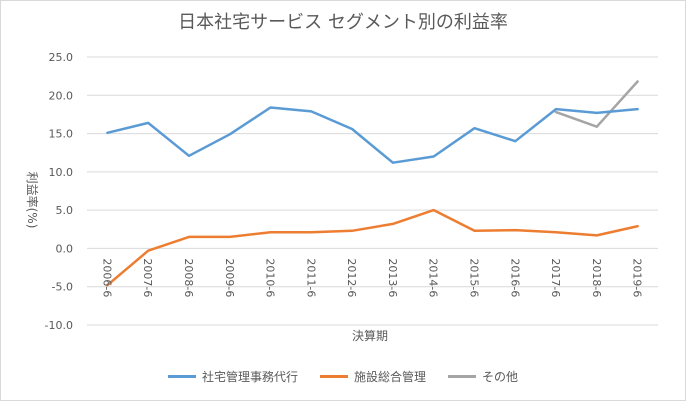 This screenshot has height=401, width=686. I want to click on legend-item: その他, so click(483, 376).